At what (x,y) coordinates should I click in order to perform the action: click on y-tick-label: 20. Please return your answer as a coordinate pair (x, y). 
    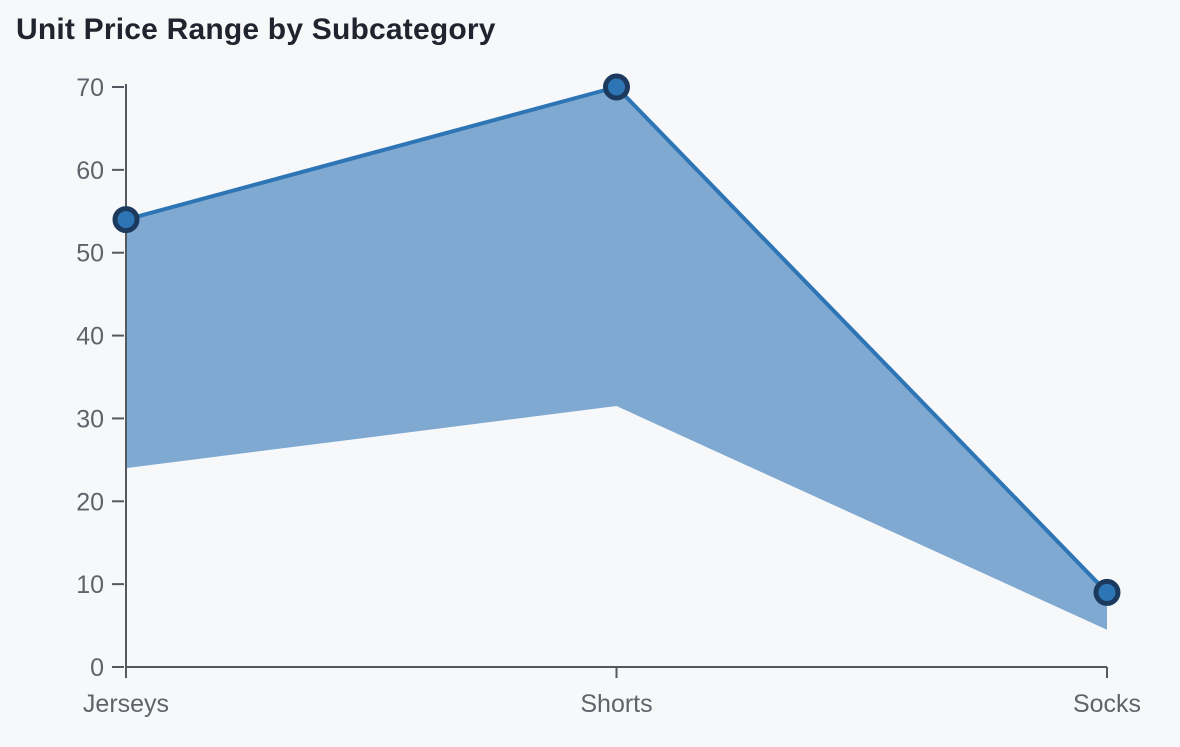
    Looking at the image, I should click on (90, 502).